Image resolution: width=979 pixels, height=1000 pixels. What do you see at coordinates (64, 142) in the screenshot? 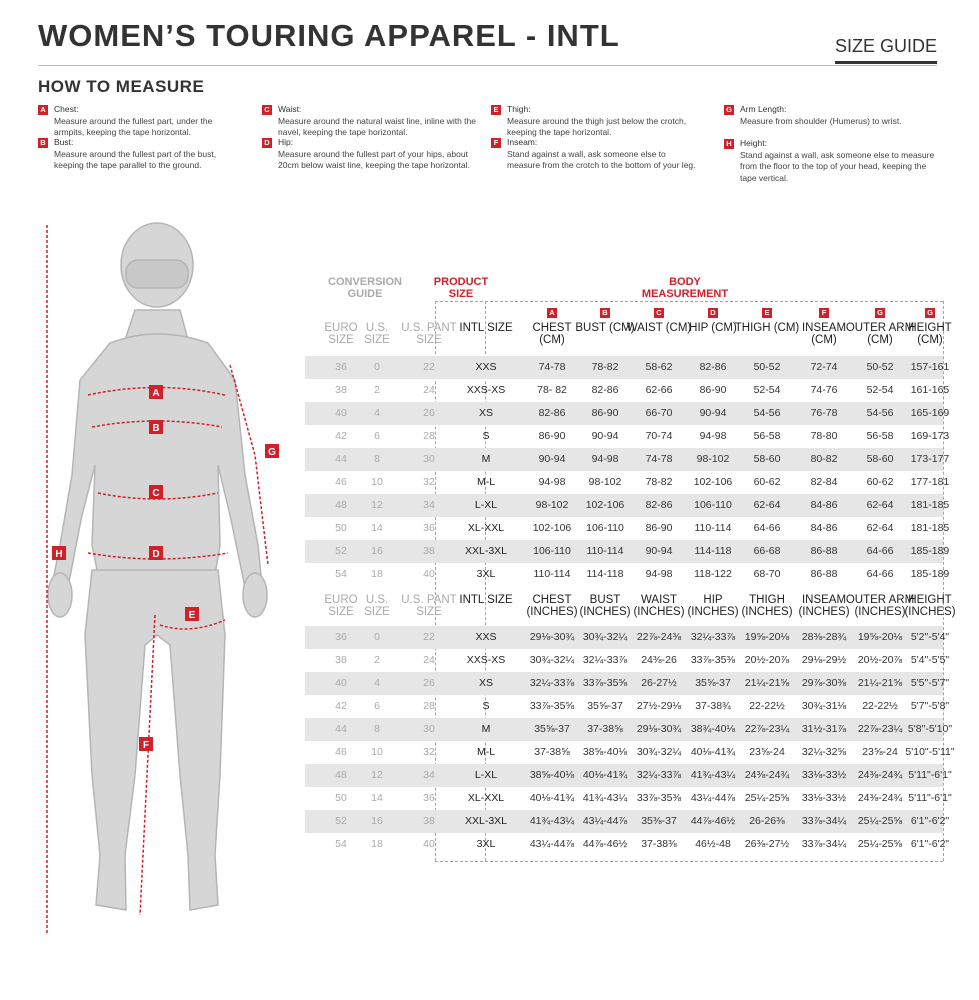
I see `instruction-label: Bust:` at bounding box center [64, 142].